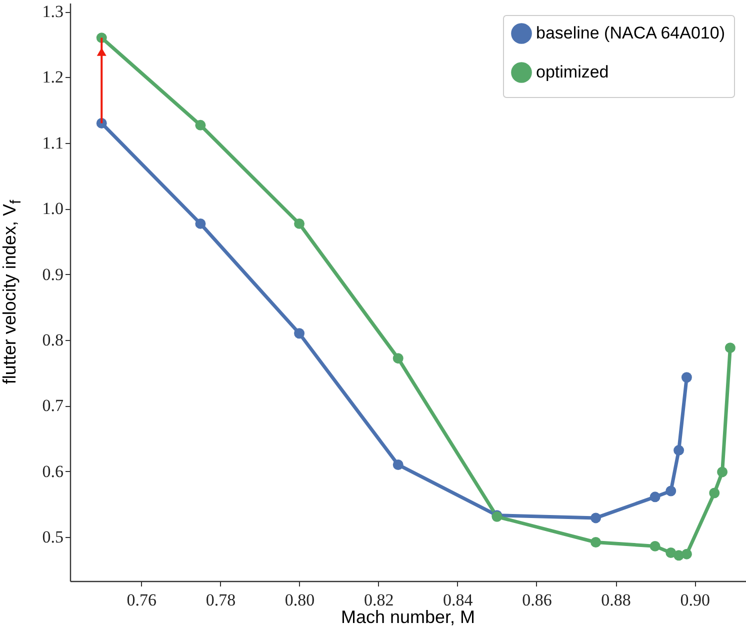 This screenshot has width=746, height=635. Describe the element at coordinates (458, 600) in the screenshot. I see `x-tick-label: 0.84` at that location.